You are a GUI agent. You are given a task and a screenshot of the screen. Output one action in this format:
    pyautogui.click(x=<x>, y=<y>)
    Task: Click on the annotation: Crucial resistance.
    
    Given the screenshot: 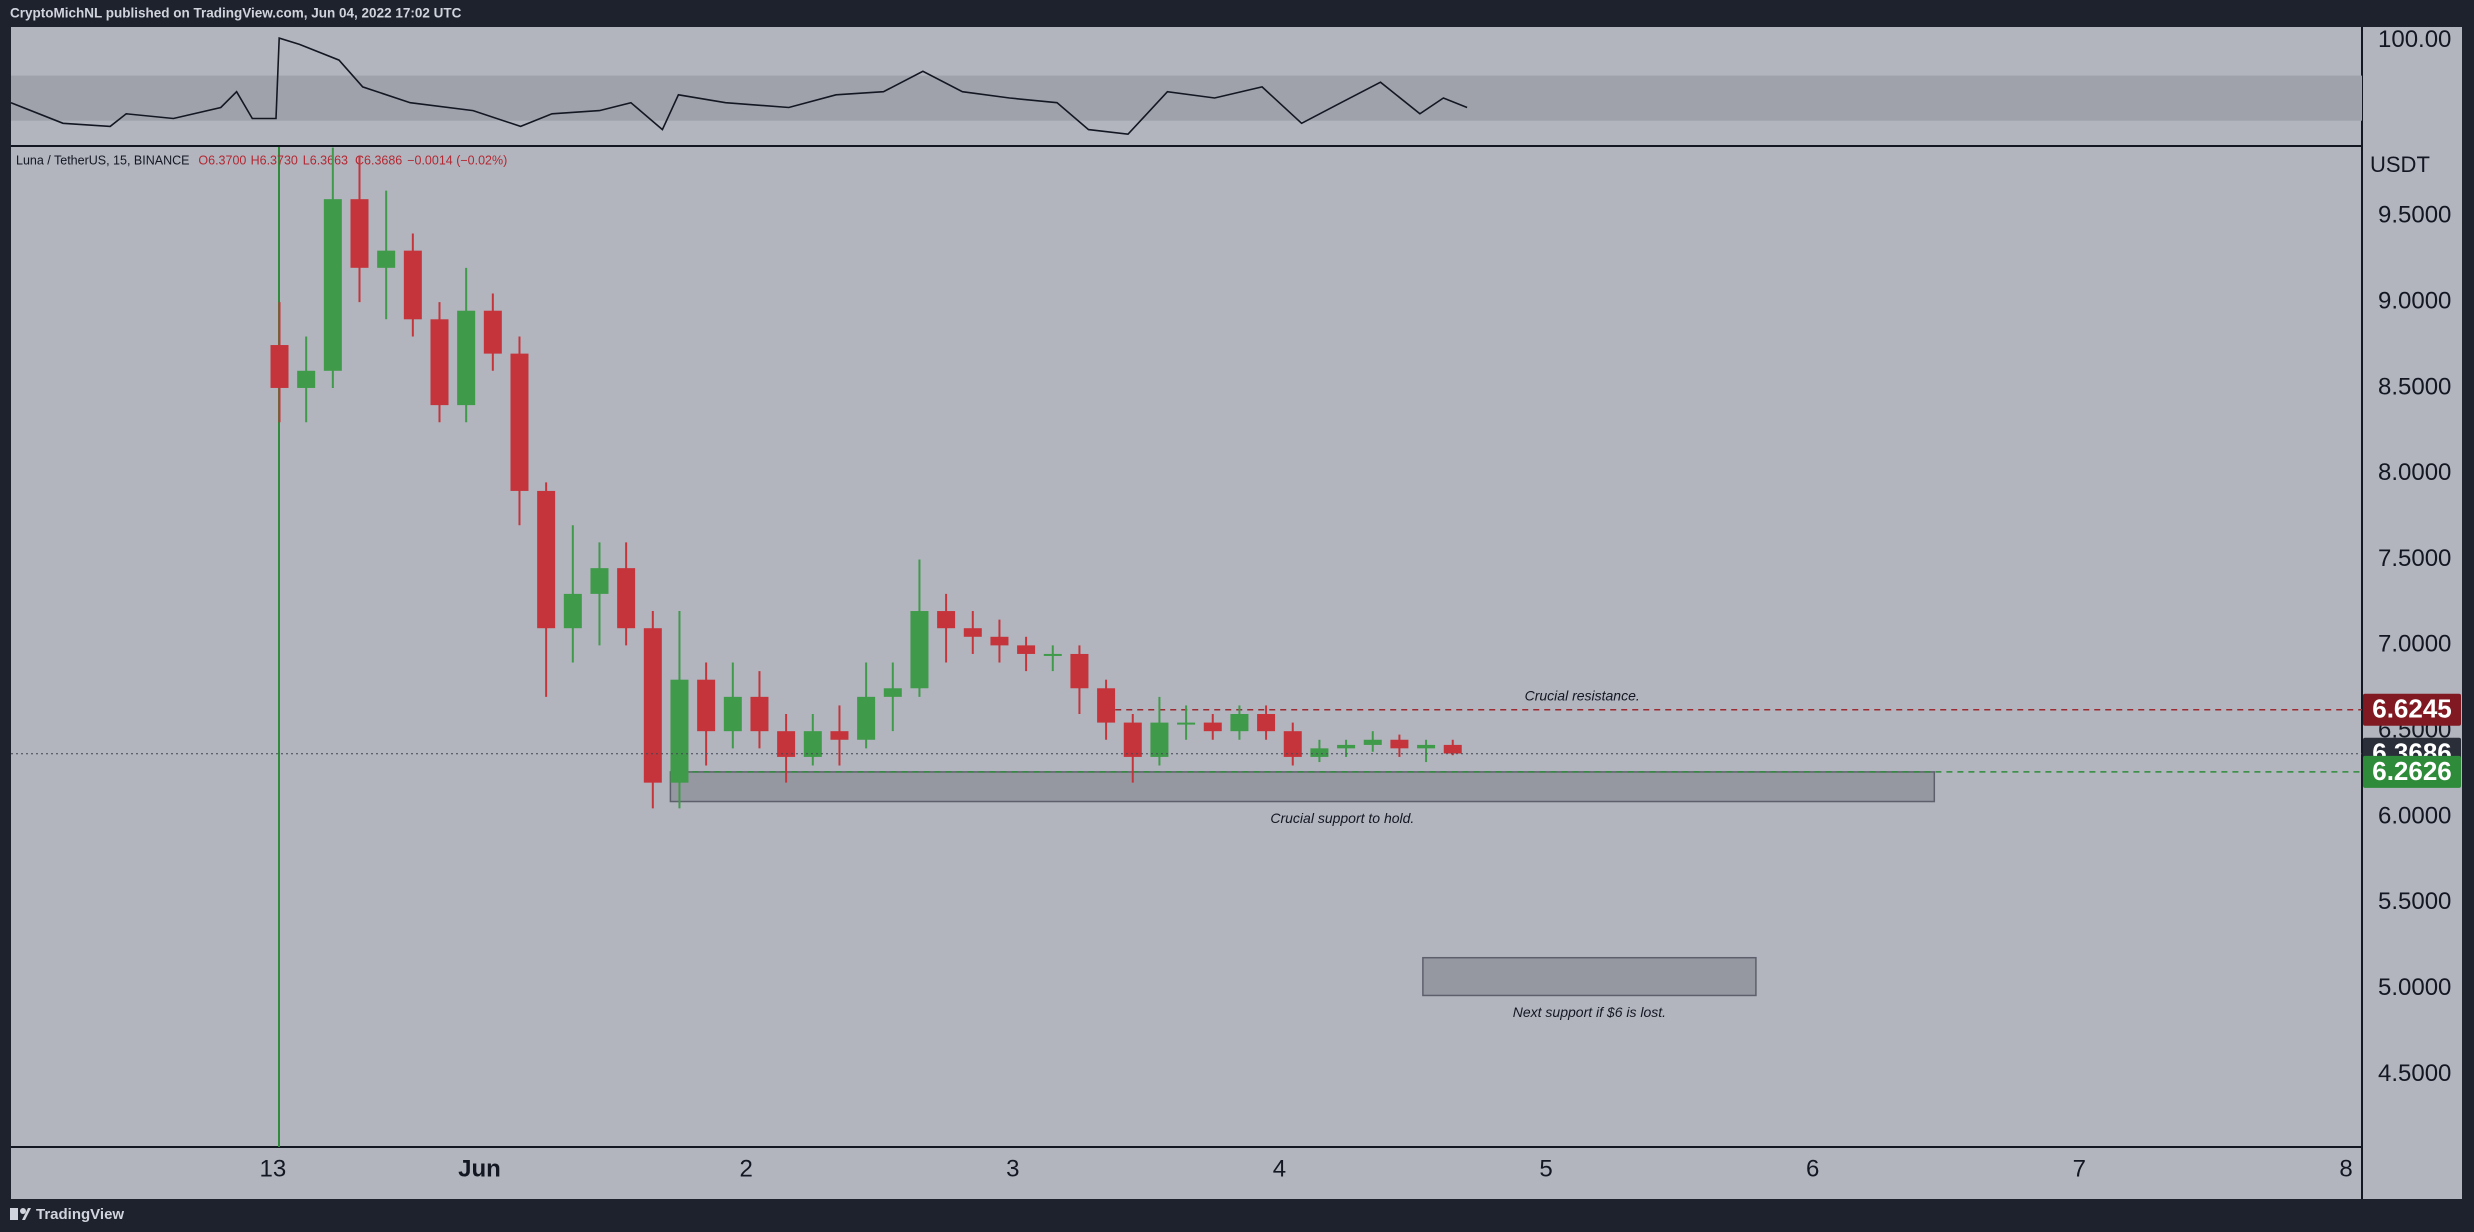 What is the action you would take?
    pyautogui.click(x=1582, y=696)
    